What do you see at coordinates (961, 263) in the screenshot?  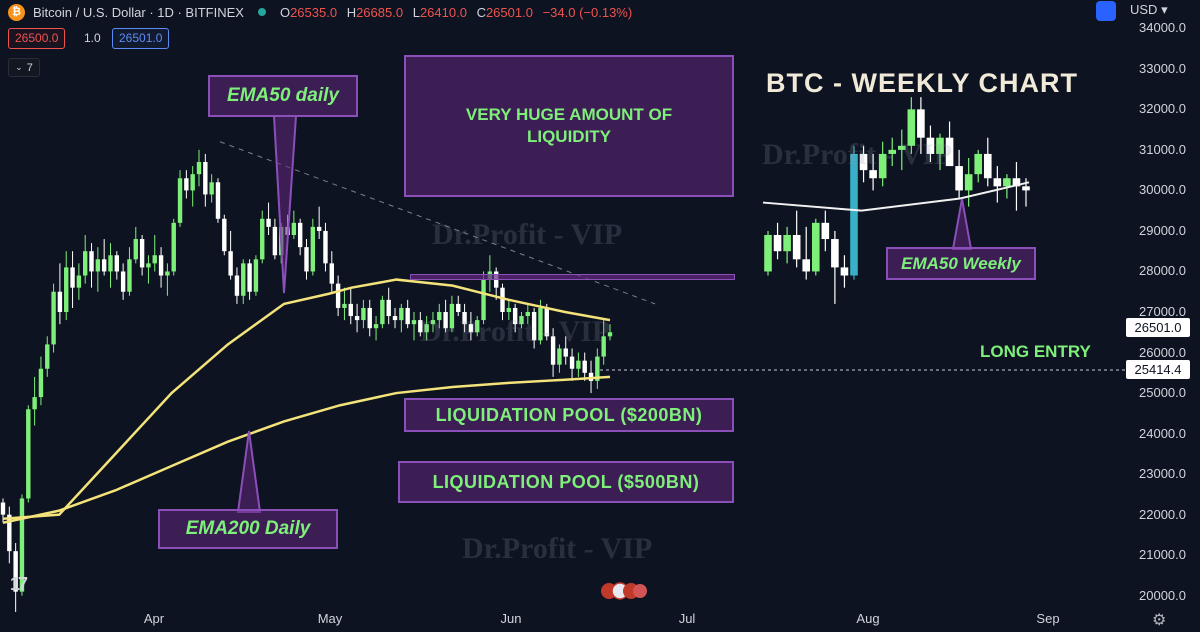 I see `ema50-weekly-callout: EMA50 Weekly` at bounding box center [961, 263].